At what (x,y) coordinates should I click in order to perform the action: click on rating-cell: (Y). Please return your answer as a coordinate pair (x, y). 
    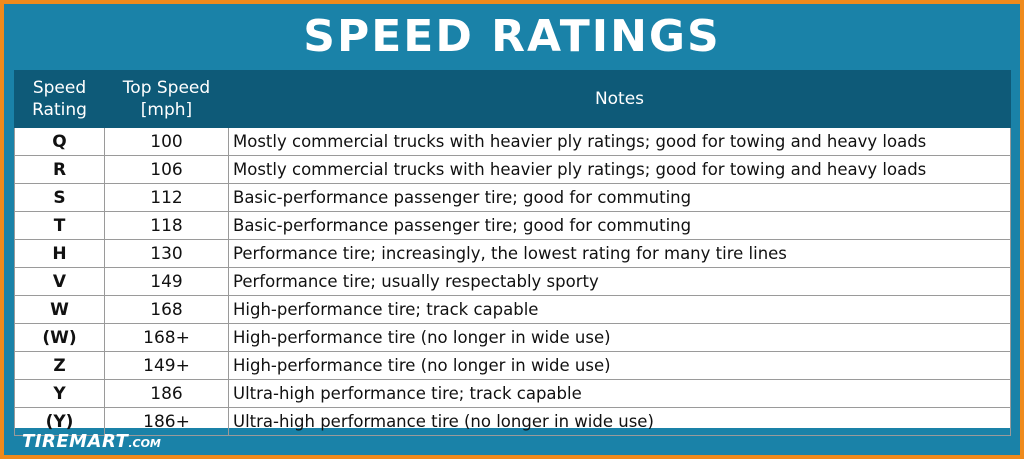
    Looking at the image, I should click on (59, 421).